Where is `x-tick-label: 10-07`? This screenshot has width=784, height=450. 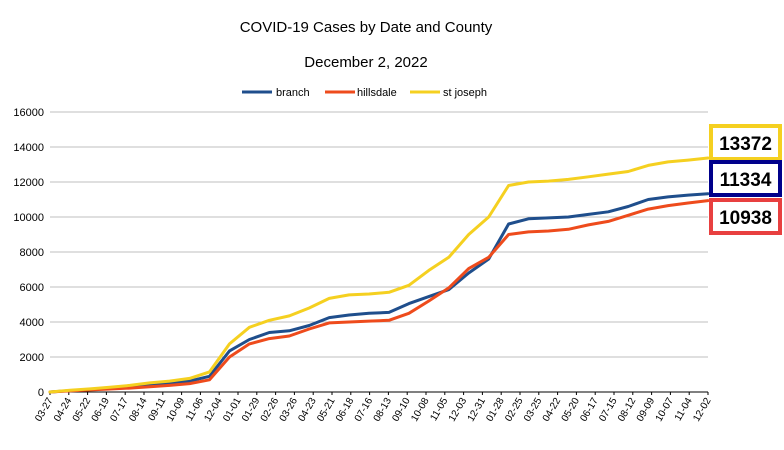
x-tick-label: 10-07 is located at coordinates (665, 410).